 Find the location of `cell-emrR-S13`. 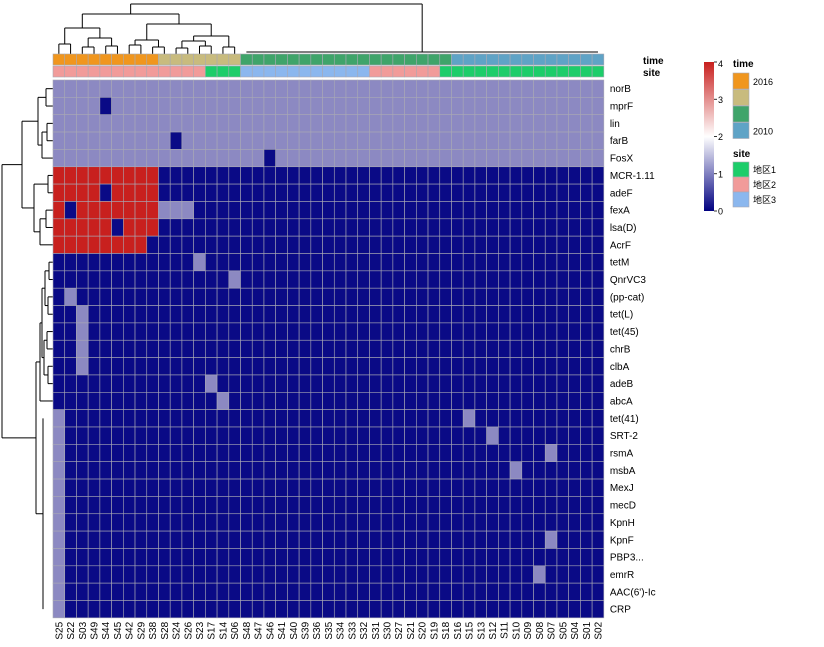

cell-emrR-S13 is located at coordinates (480, 574).